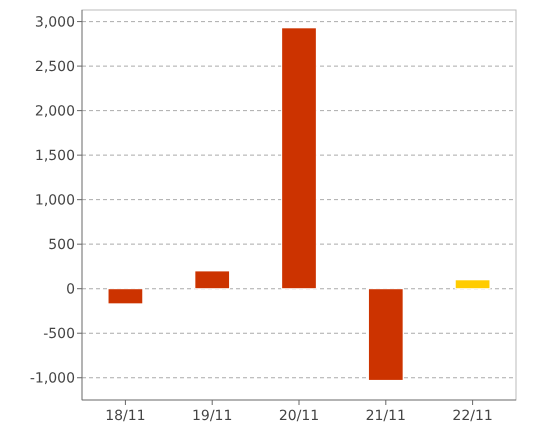  I want to click on x-tick-label: 19/11, so click(212, 416).